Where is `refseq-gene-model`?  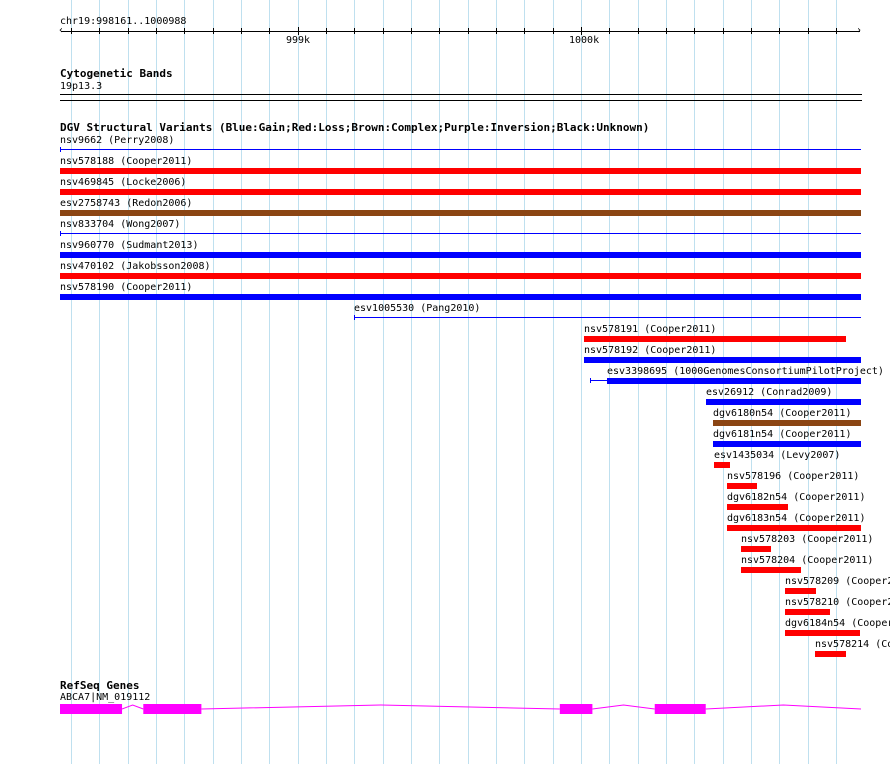 refseq-gene-model is located at coordinates (445, 709).